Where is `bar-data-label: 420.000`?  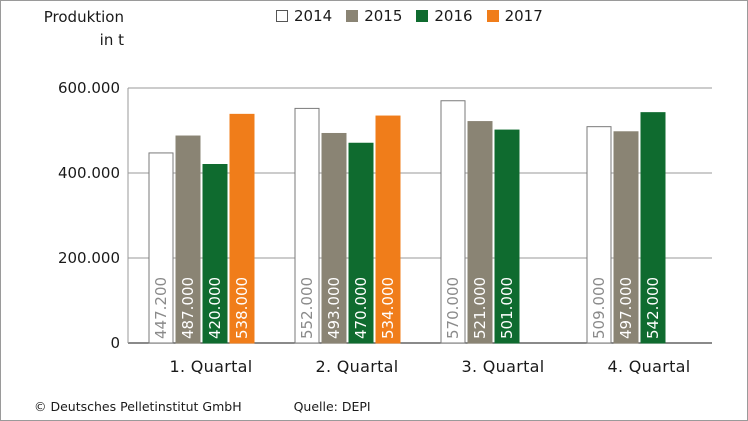 bar-data-label: 420.000 is located at coordinates (215, 308).